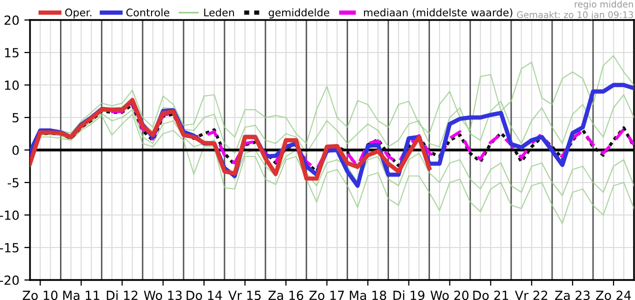 The image size is (635, 300). What do you see at coordinates (286, 295) in the screenshot?
I see `x-tick-label: Za 16` at bounding box center [286, 295].